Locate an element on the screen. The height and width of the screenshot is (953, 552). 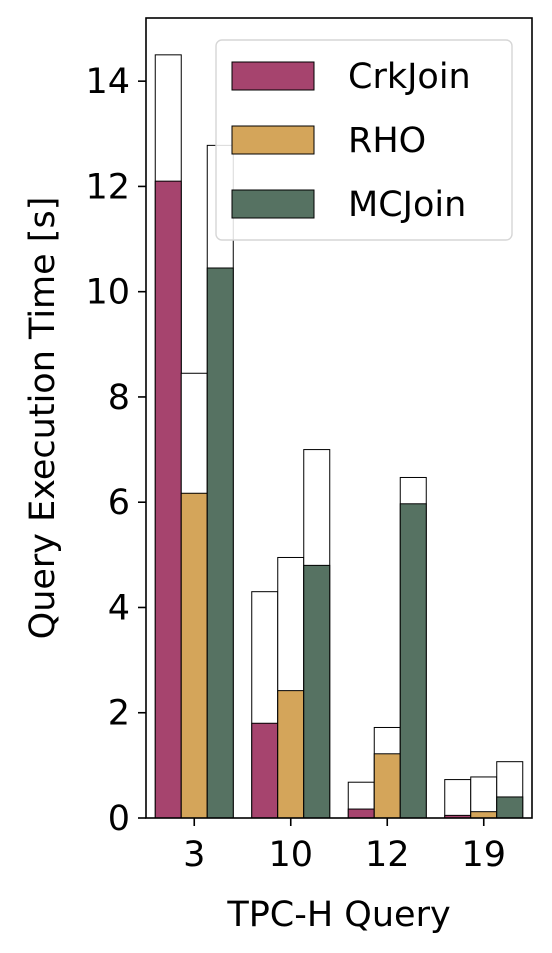
x-axis-label: TPC-H Query is located at coordinates (338, 915).